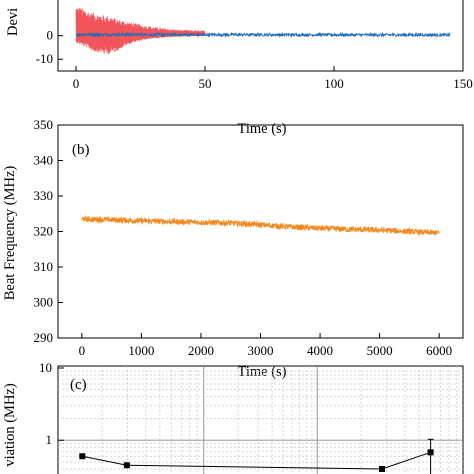 This screenshot has height=474, width=474. I want to click on panel-a-series-blue-line, so click(263, 35).